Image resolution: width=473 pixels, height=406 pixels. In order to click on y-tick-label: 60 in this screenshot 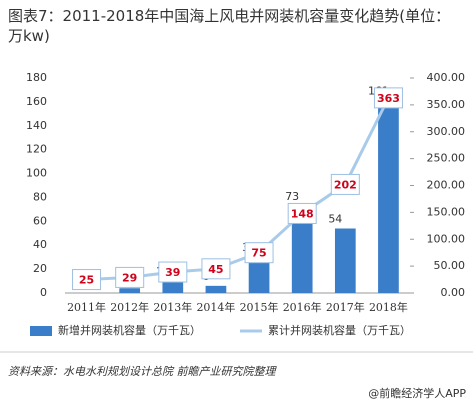, I will do `click(40, 220)`.